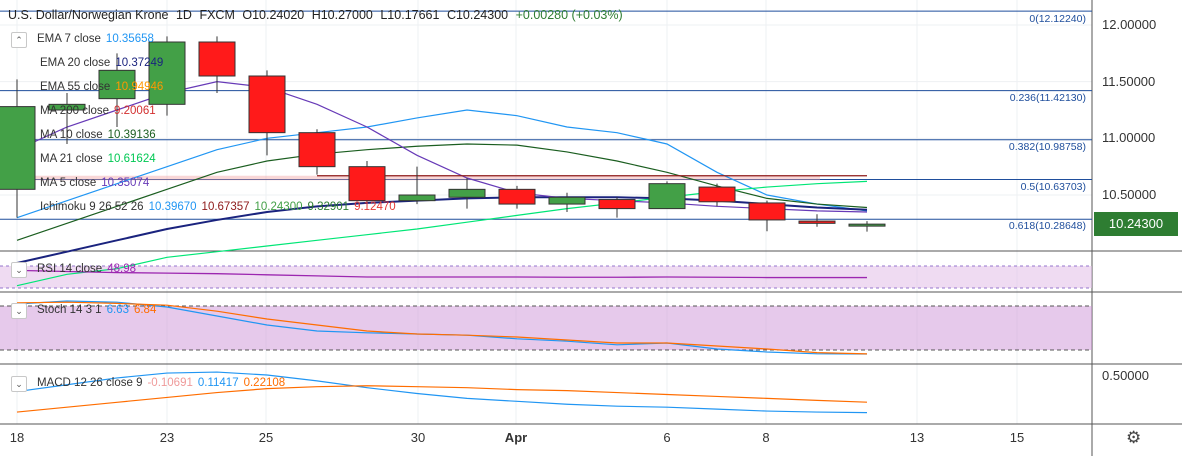  What do you see at coordinates (328, 207) in the screenshot?
I see `legend-value: 9.32901` at bounding box center [328, 207].